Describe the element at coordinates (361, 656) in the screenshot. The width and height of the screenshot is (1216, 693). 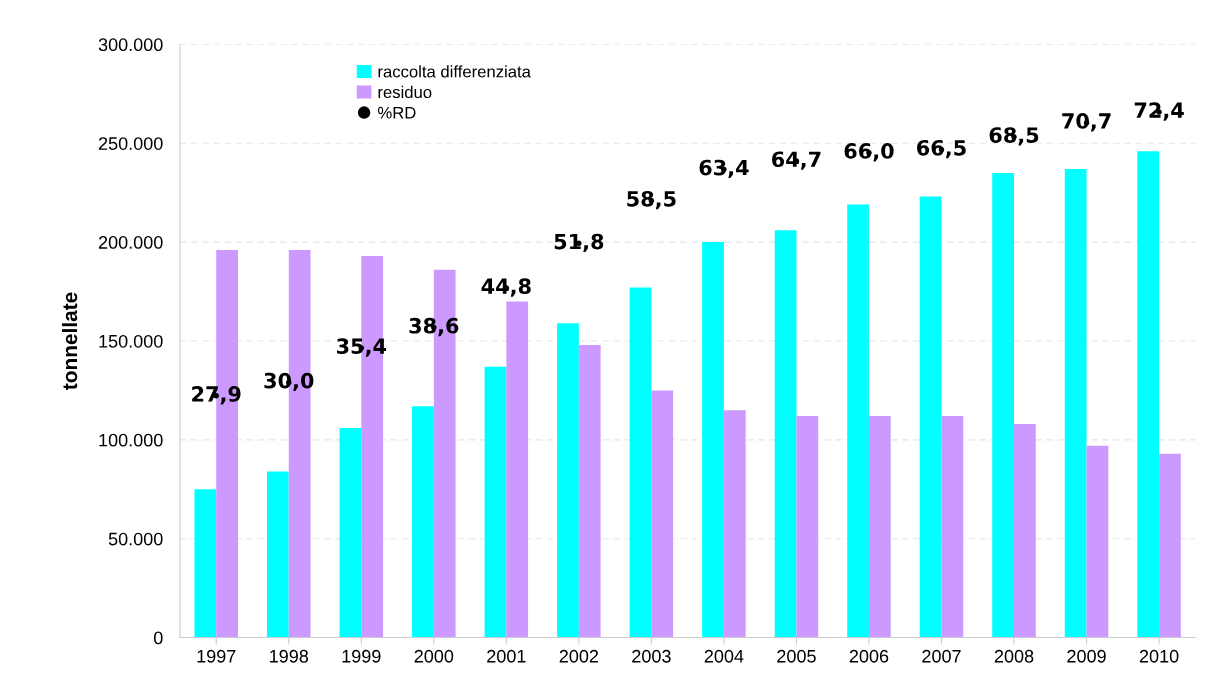
I see `x-tick-label: 1999` at that location.